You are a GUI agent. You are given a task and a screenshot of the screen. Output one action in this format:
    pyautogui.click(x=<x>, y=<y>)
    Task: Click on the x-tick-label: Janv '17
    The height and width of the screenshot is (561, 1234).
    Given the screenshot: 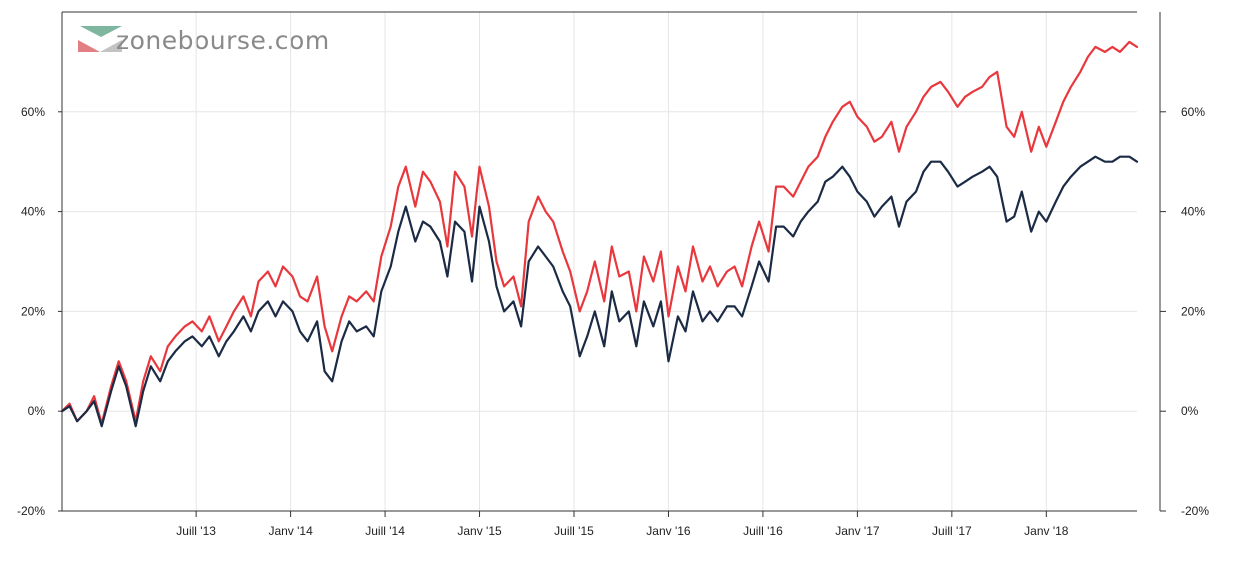 What is the action you would take?
    pyautogui.click(x=857, y=531)
    